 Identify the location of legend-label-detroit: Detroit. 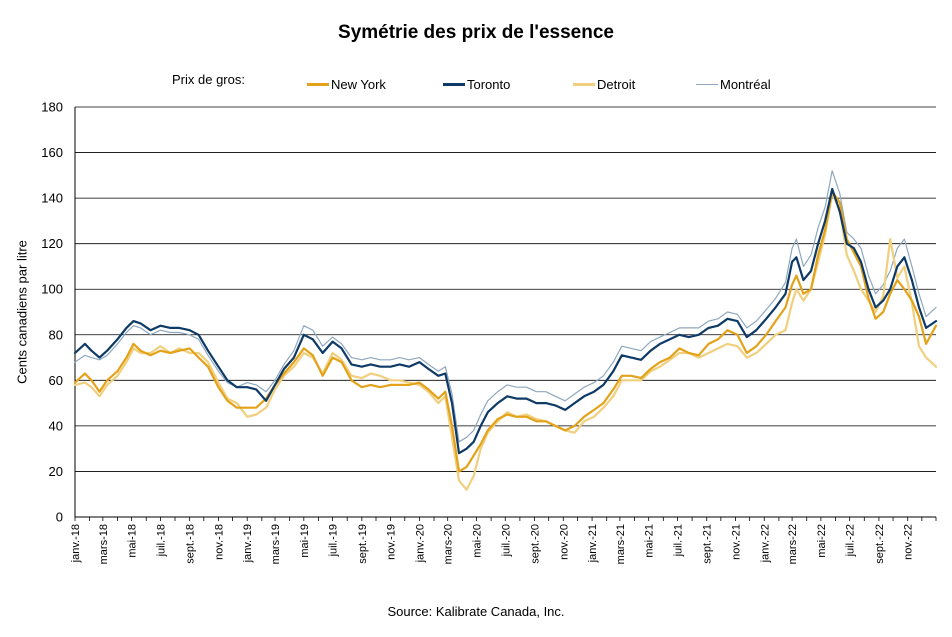
(616, 84).